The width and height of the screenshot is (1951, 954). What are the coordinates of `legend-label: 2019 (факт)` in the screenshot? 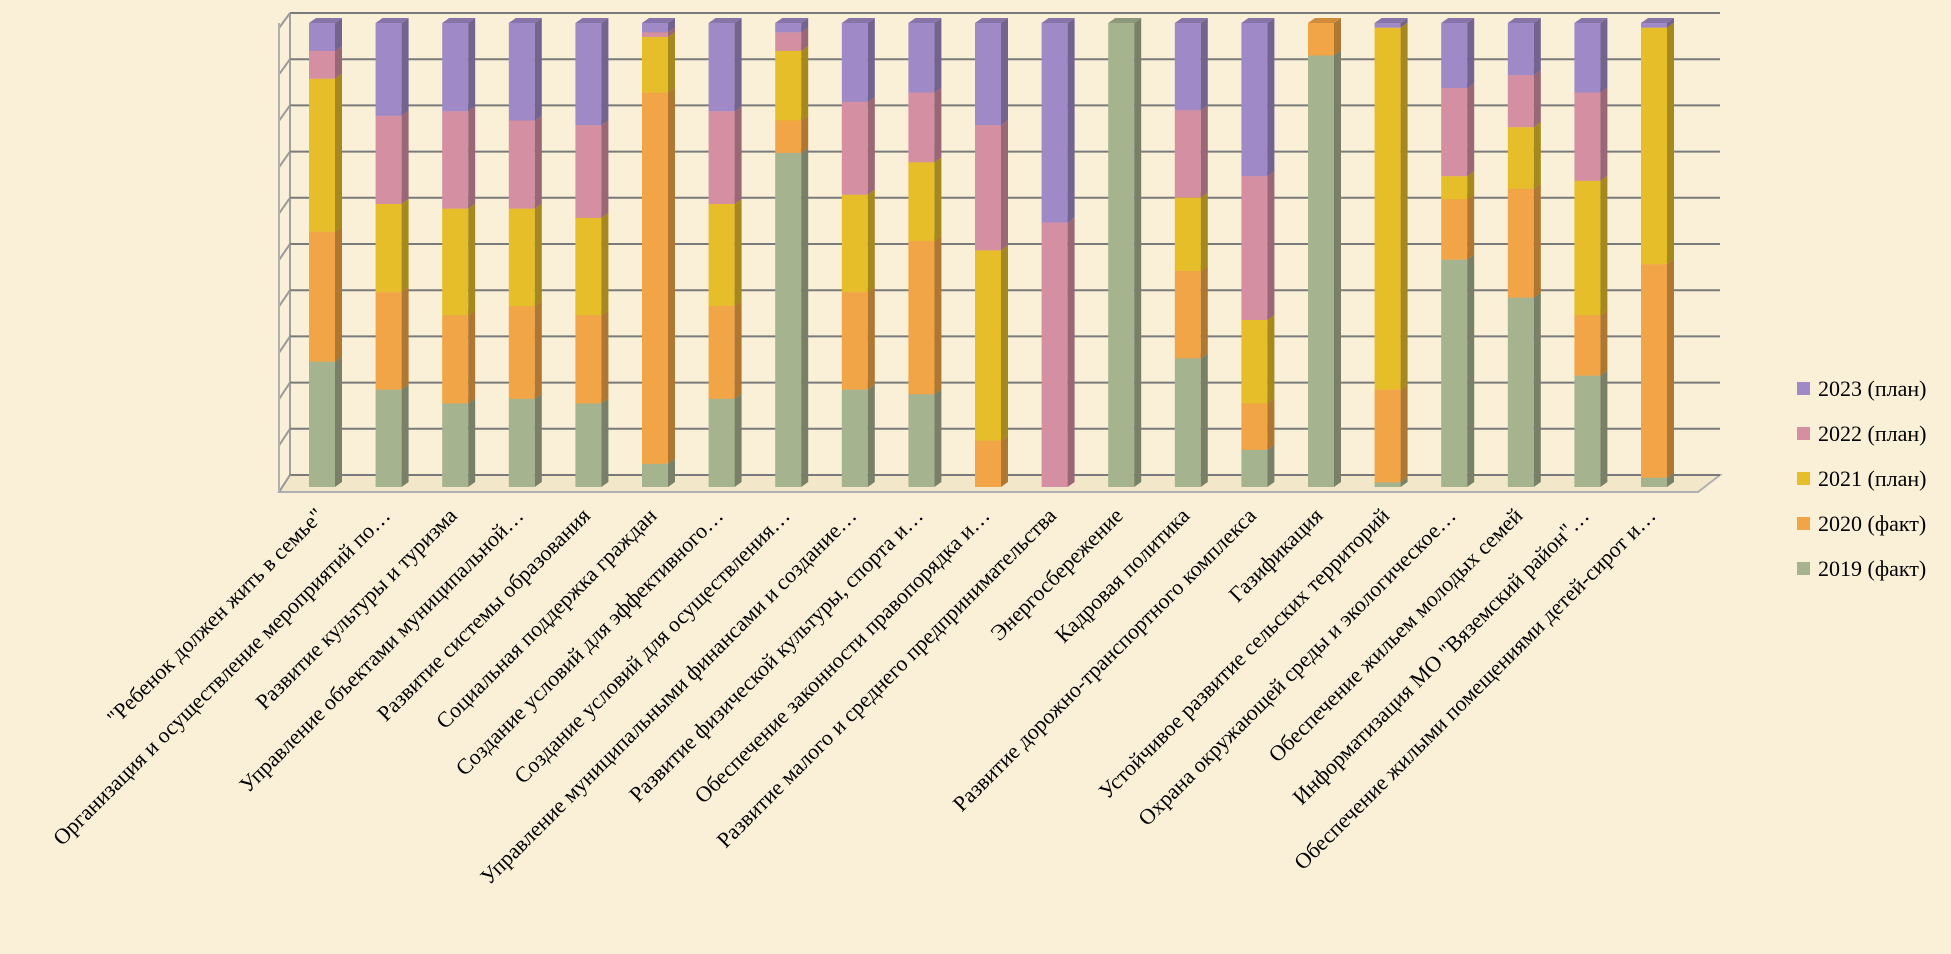 It's located at (1872, 568).